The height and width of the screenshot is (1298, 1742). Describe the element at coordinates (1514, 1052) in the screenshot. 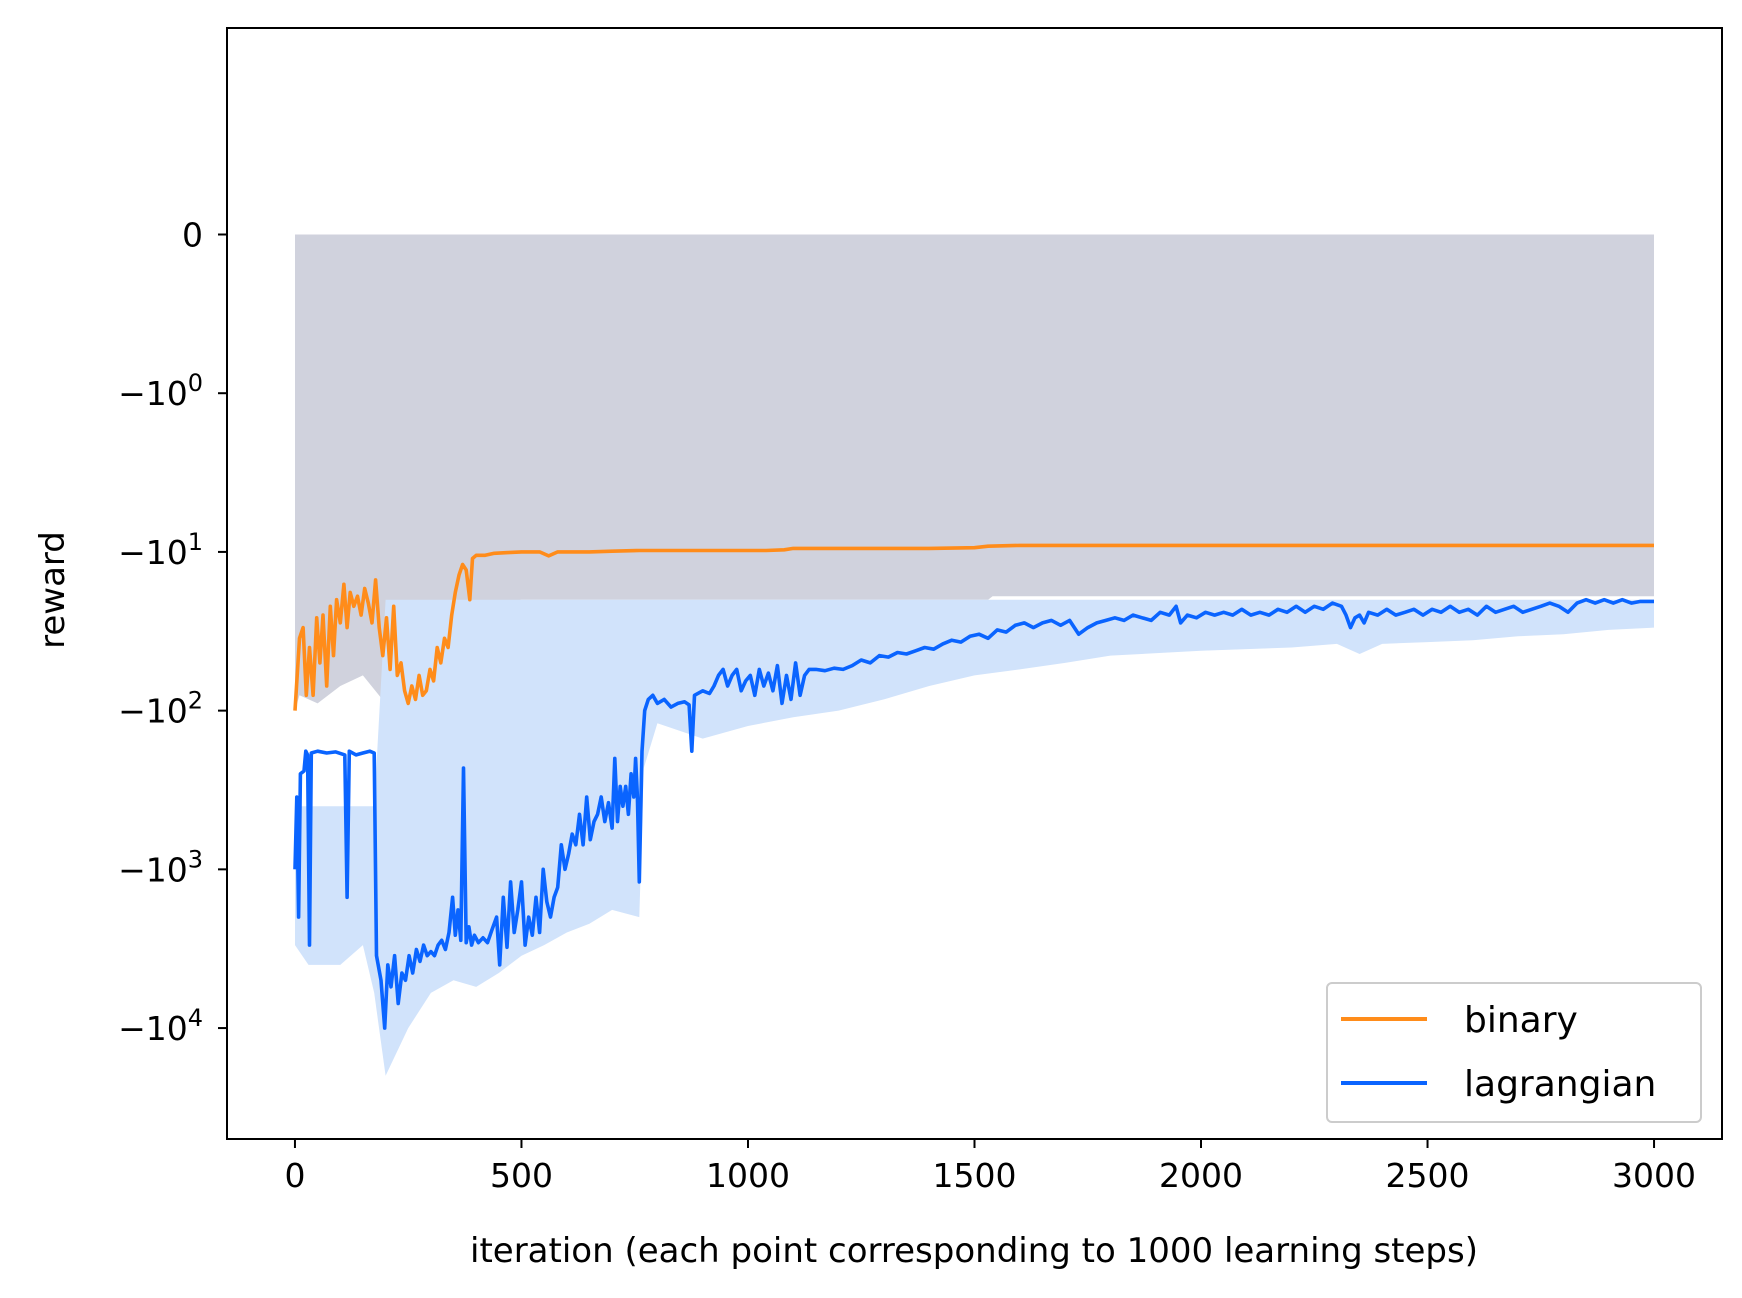

I see `legend: binary lagrangian` at that location.